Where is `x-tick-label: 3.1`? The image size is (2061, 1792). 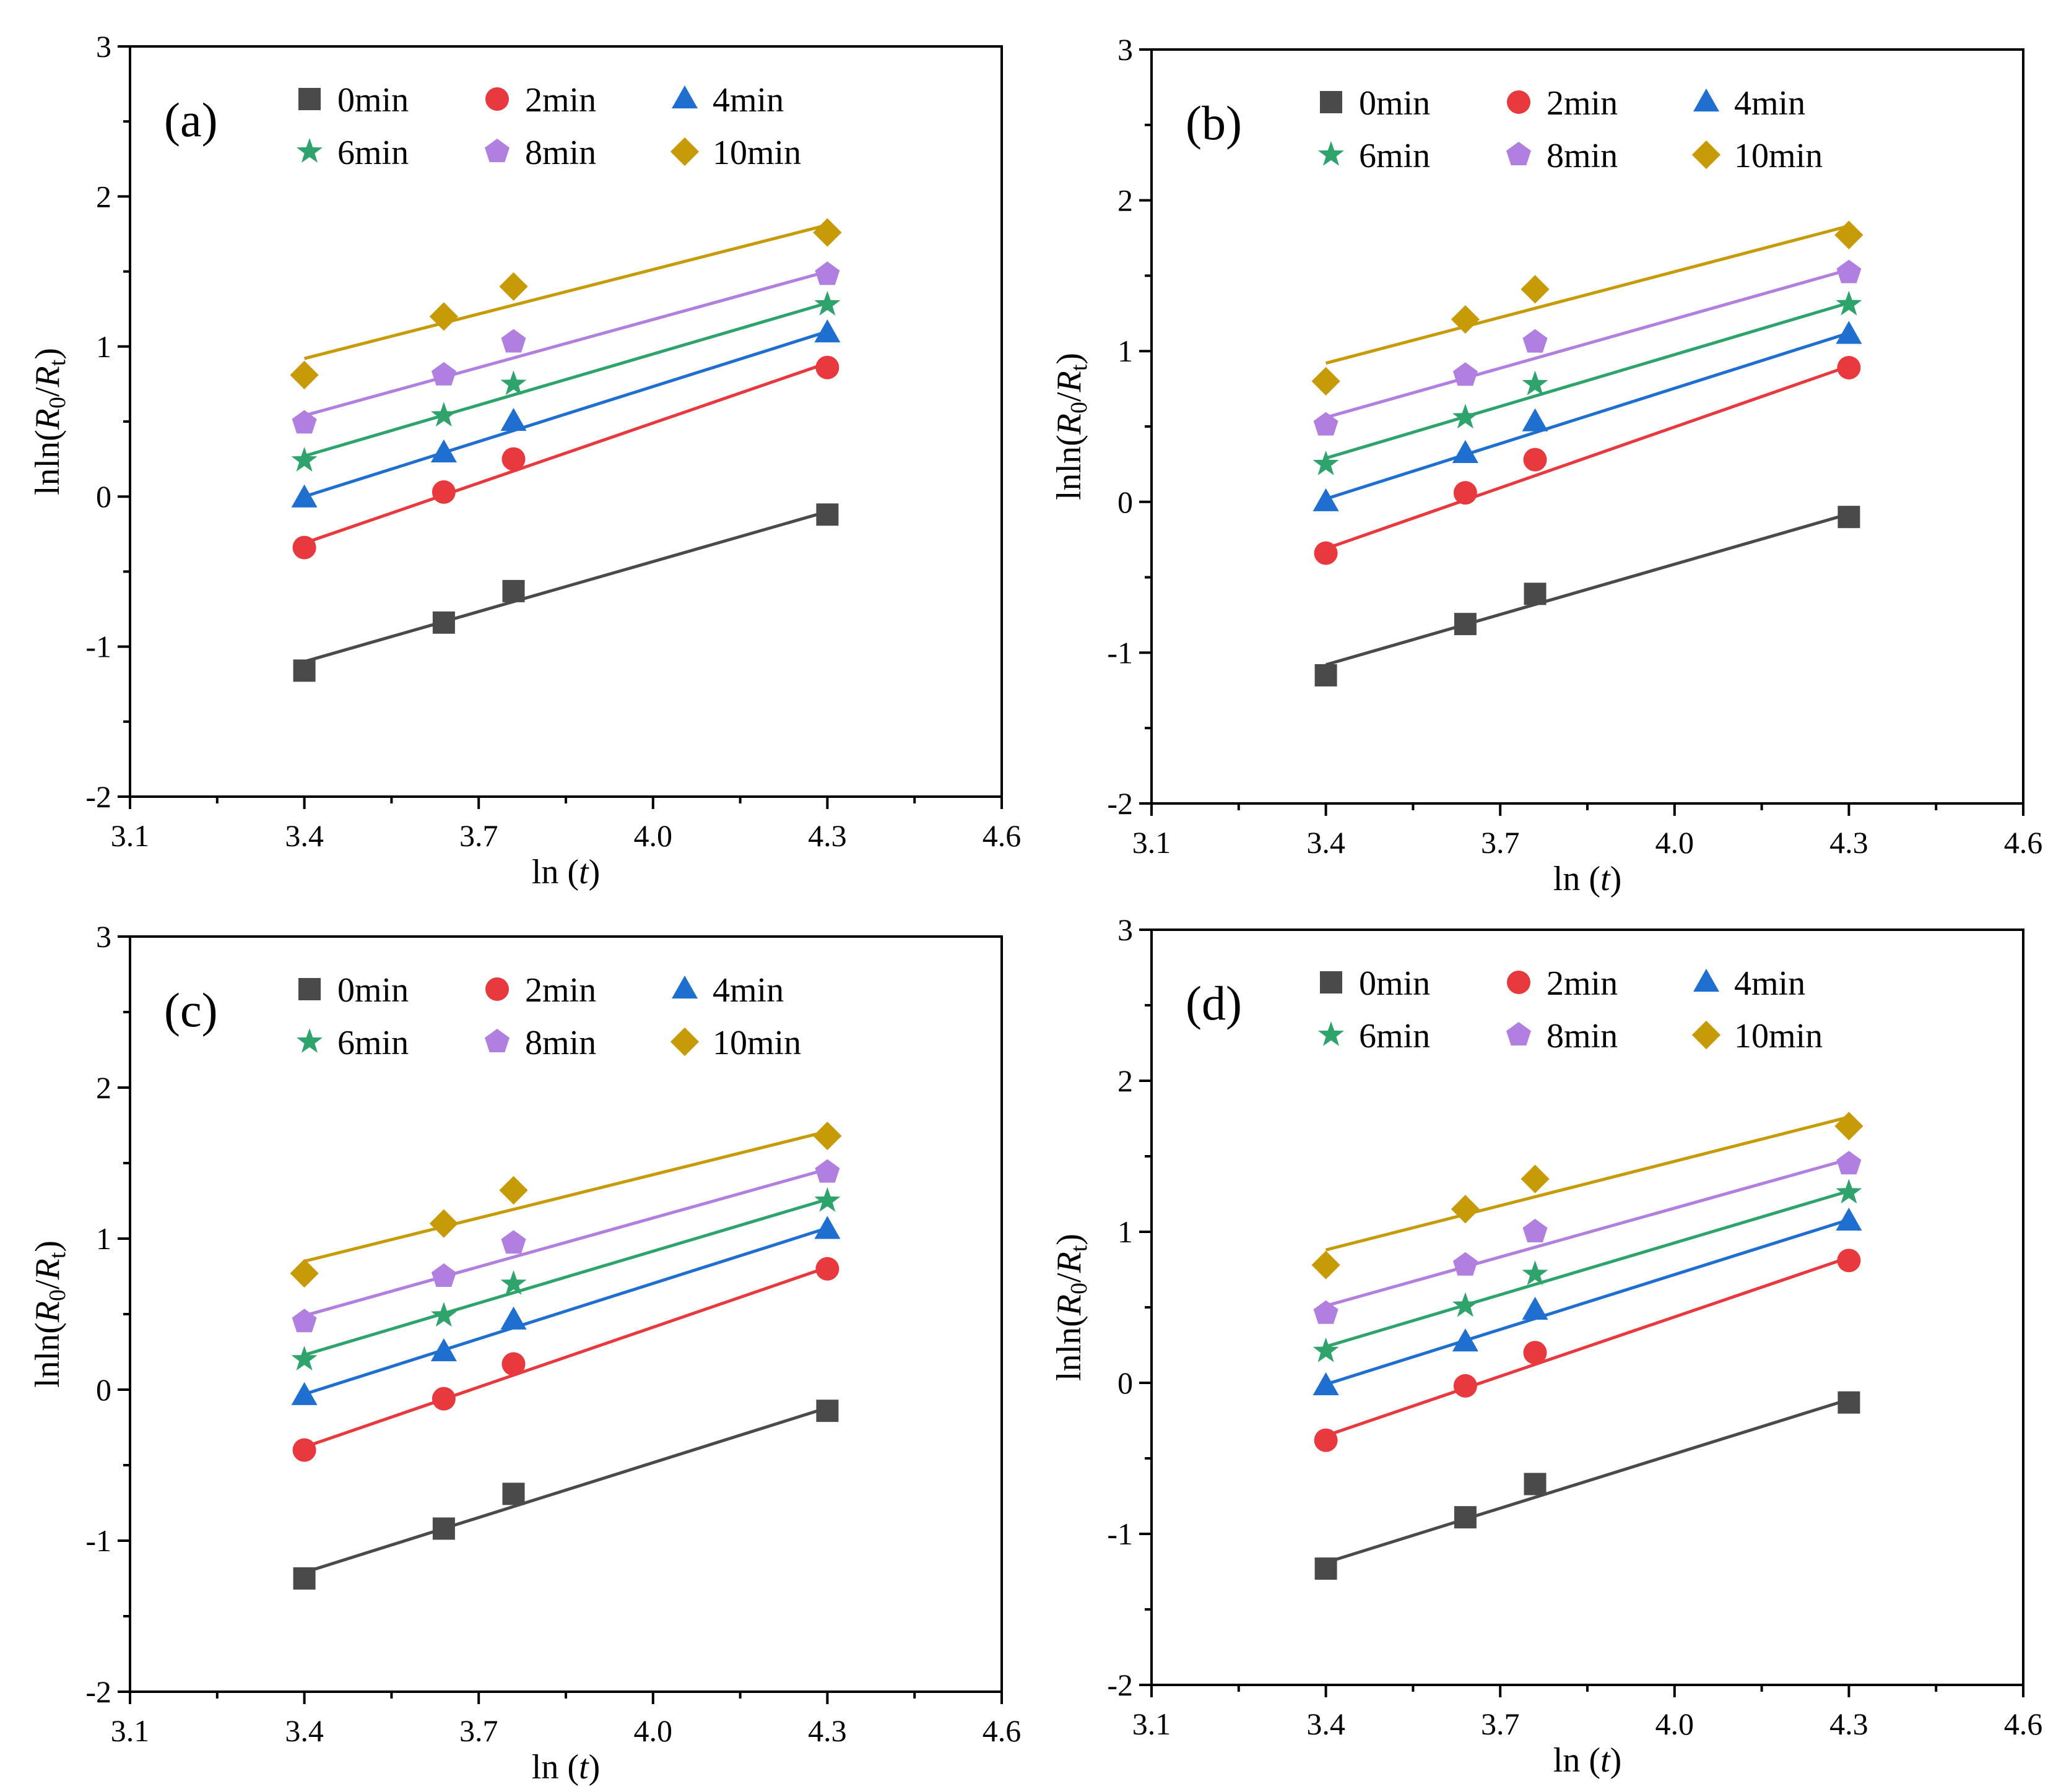
x-tick-label: 3.1 is located at coordinates (130, 1730).